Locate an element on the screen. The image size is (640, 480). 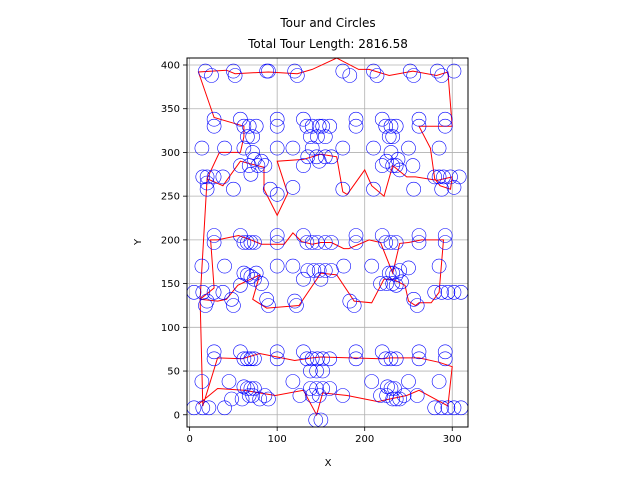
chart-title: Tour and Circles is located at coordinates (327, 23).